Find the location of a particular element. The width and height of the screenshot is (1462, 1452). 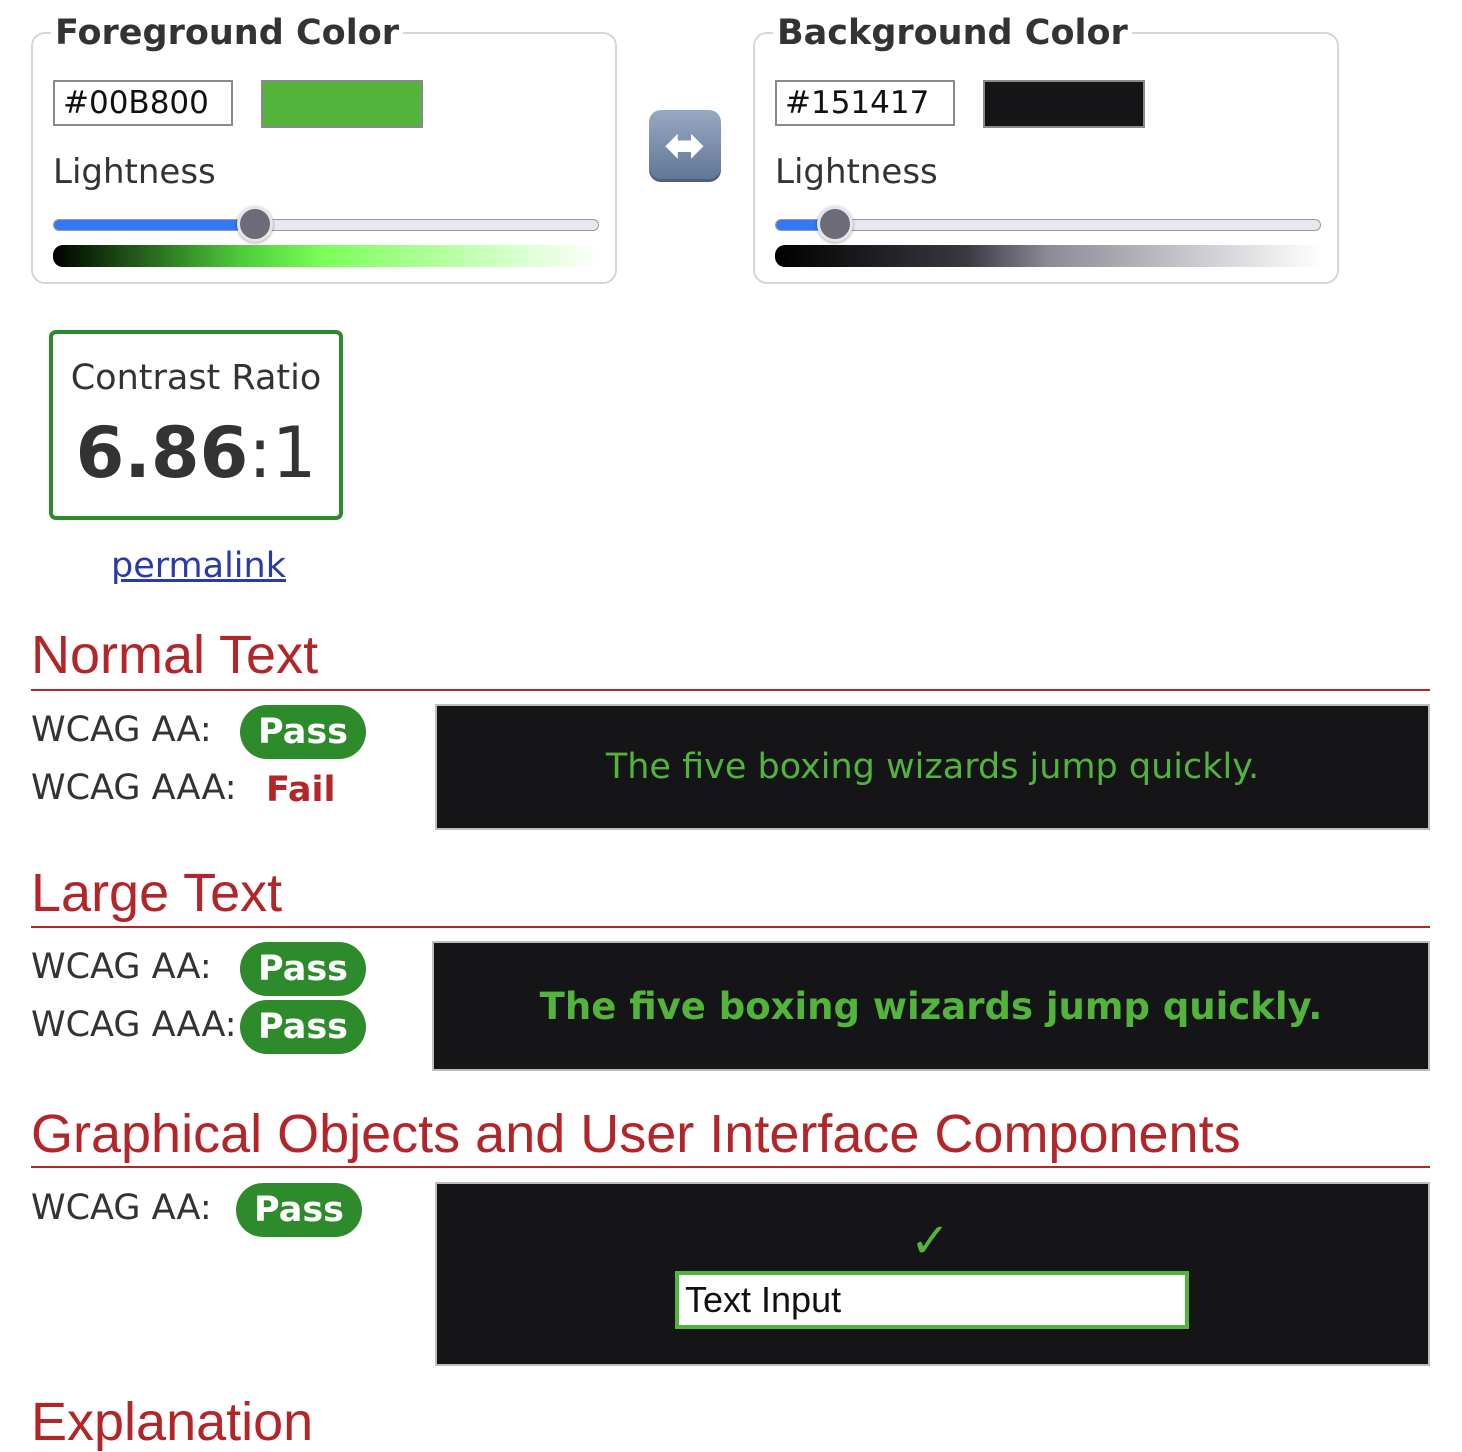

background-color-swatch is located at coordinates (1064, 104).